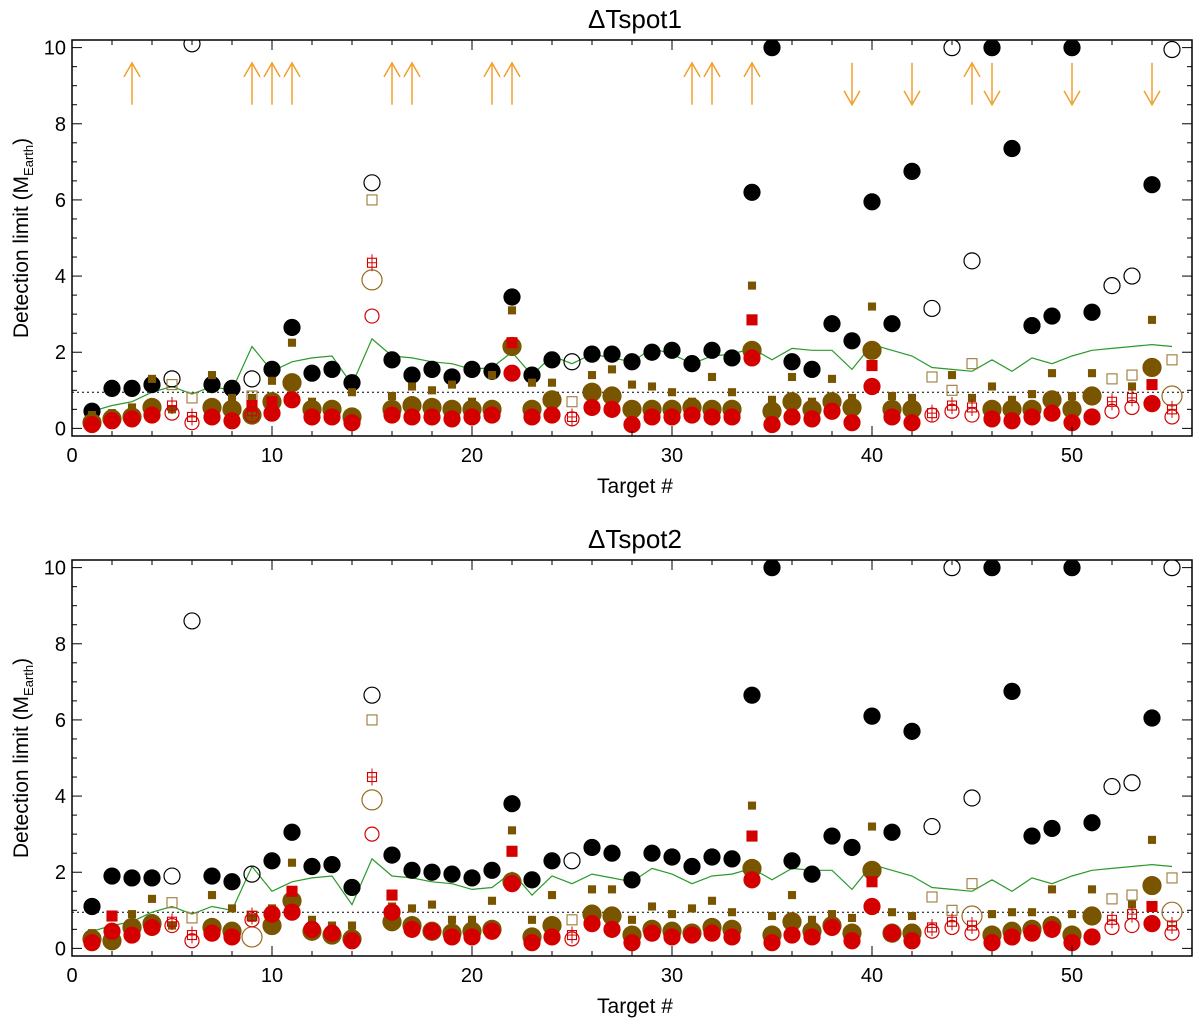 This screenshot has height=1025, width=1200. What do you see at coordinates (23, 238) in the screenshot?
I see `y-axis-label-1: Detection limit (MEarth)` at bounding box center [23, 238].